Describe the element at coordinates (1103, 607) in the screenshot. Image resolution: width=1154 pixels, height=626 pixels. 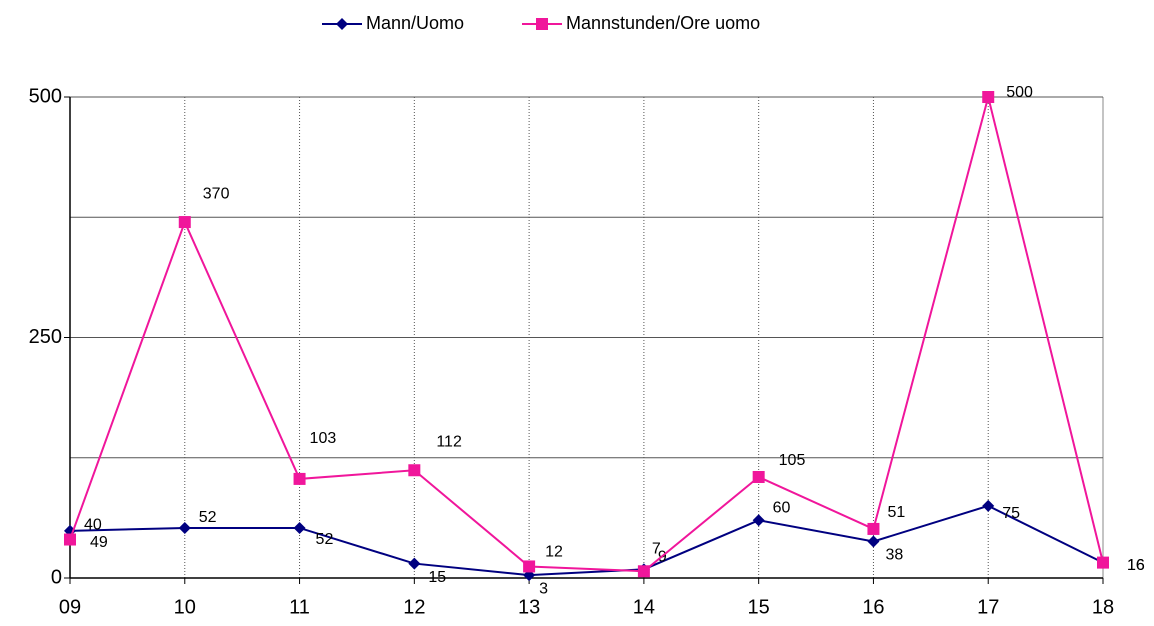
I see `x-tick-label: 18` at that location.